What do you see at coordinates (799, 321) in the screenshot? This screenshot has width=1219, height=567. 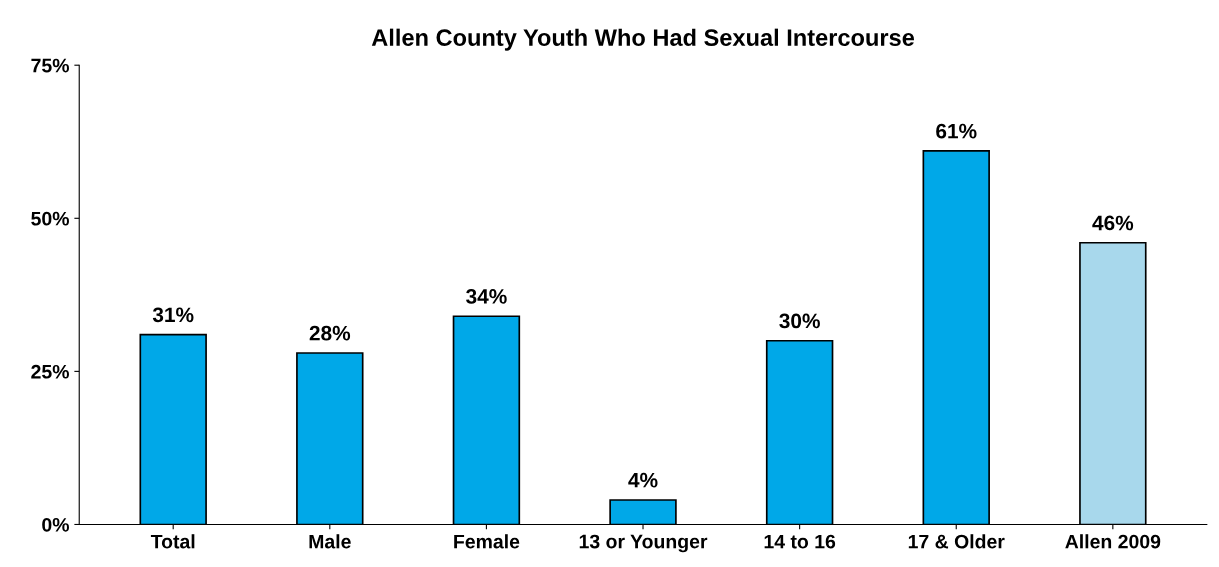 I see `data-label: 30%` at bounding box center [799, 321].